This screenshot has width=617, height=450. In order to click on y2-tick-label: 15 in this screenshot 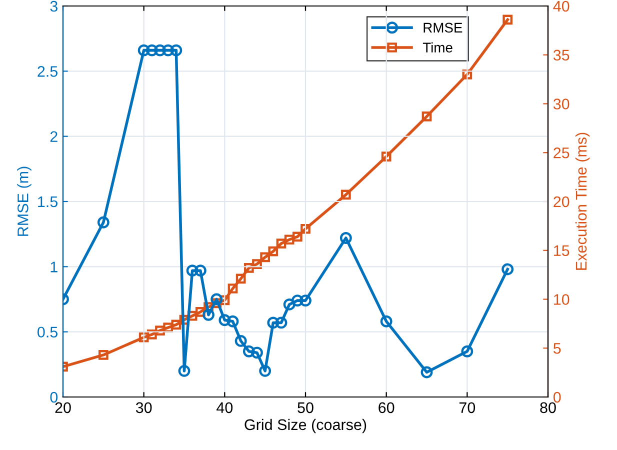, I will do `click(562, 250)`.